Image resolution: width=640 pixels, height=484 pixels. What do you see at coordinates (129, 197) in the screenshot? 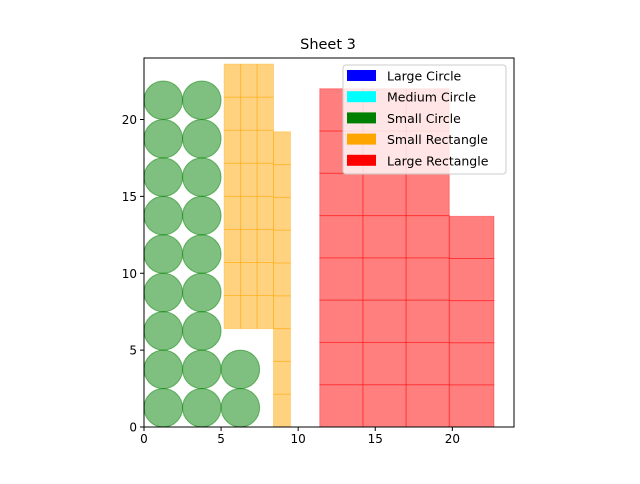
I see `y-tick-label: 15` at bounding box center [129, 197].